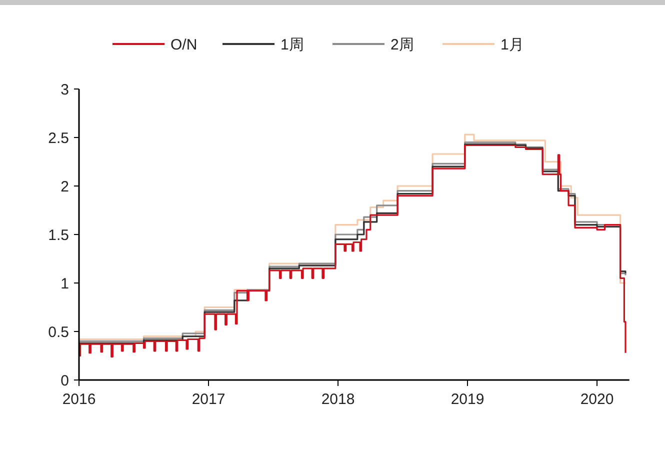 The image size is (665, 454). Describe the element at coordinates (597, 399) in the screenshot. I see `x-tick-label: 2020` at that location.